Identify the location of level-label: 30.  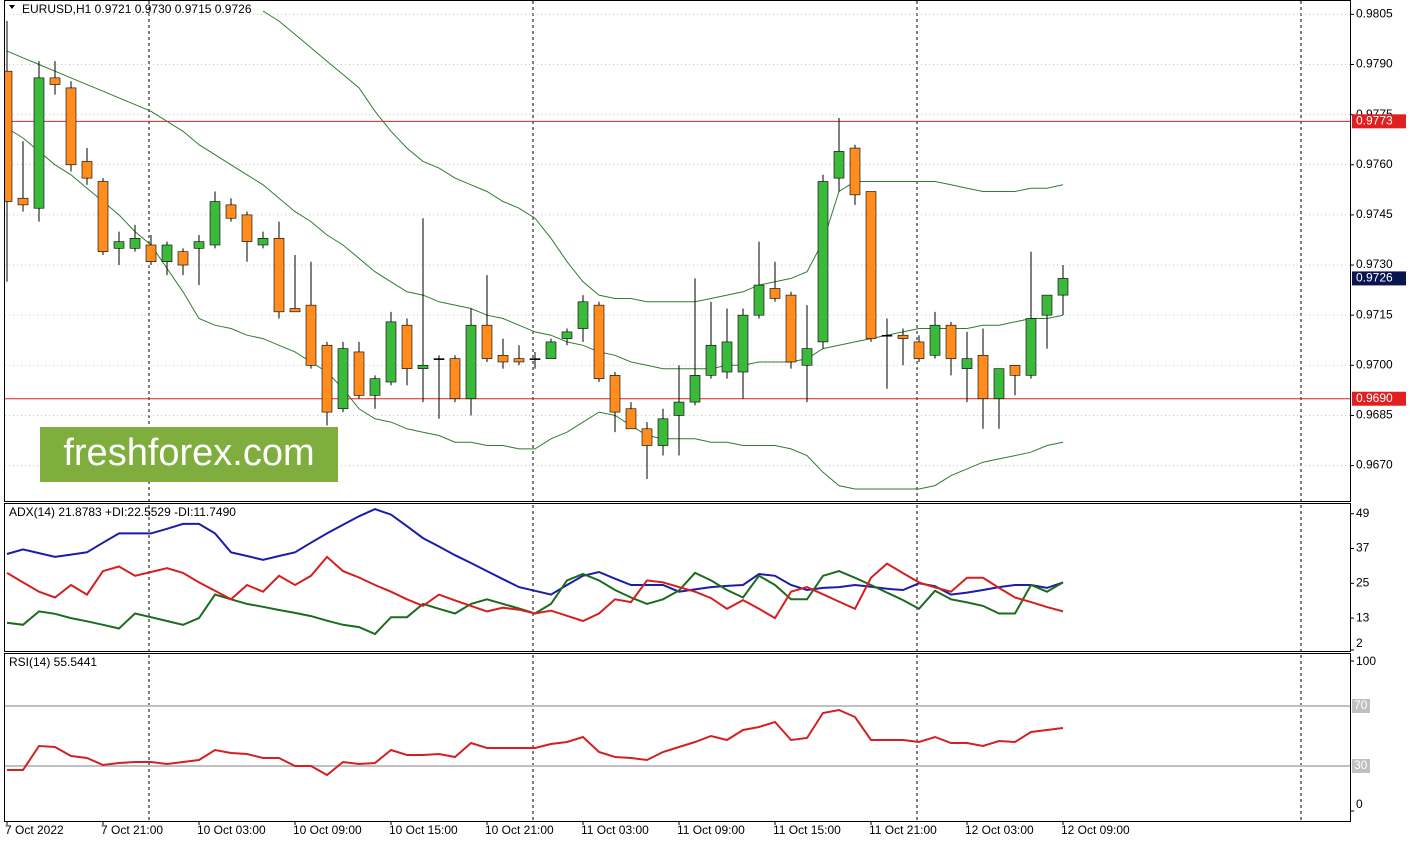
(1361, 765).